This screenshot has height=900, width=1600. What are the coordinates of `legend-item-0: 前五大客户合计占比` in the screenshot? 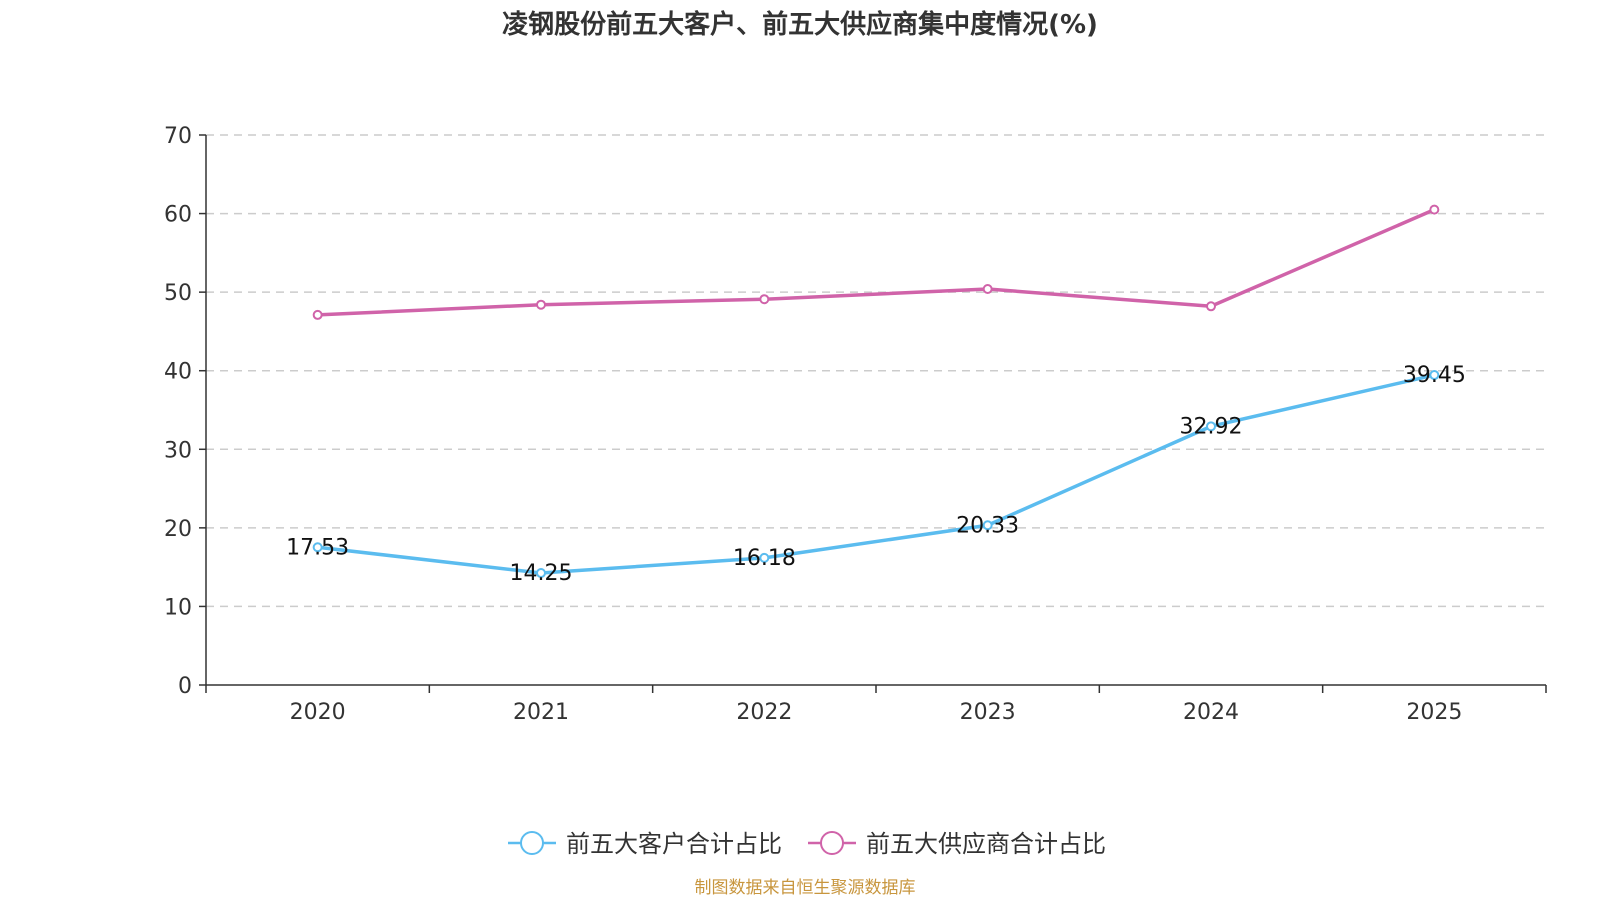 It's located at (645, 844).